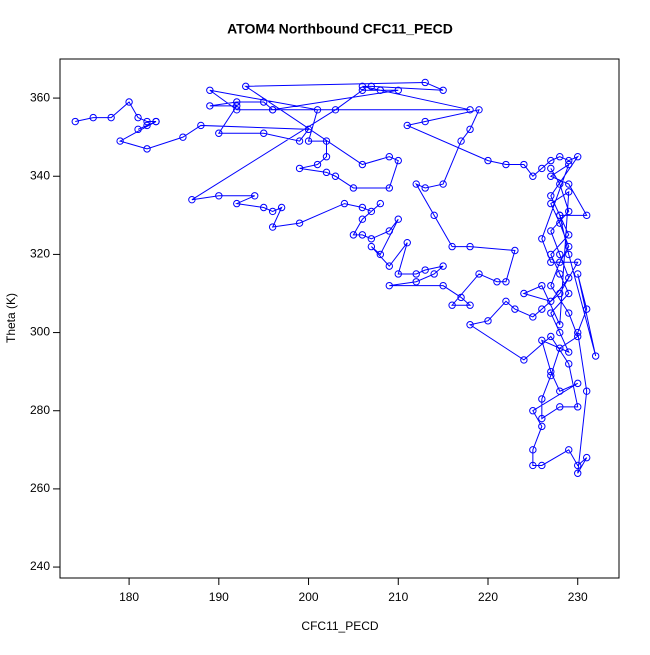 The width and height of the screenshot is (650, 655). Describe the element at coordinates (129, 597) in the screenshot. I see `x-tick-label: 180` at that location.